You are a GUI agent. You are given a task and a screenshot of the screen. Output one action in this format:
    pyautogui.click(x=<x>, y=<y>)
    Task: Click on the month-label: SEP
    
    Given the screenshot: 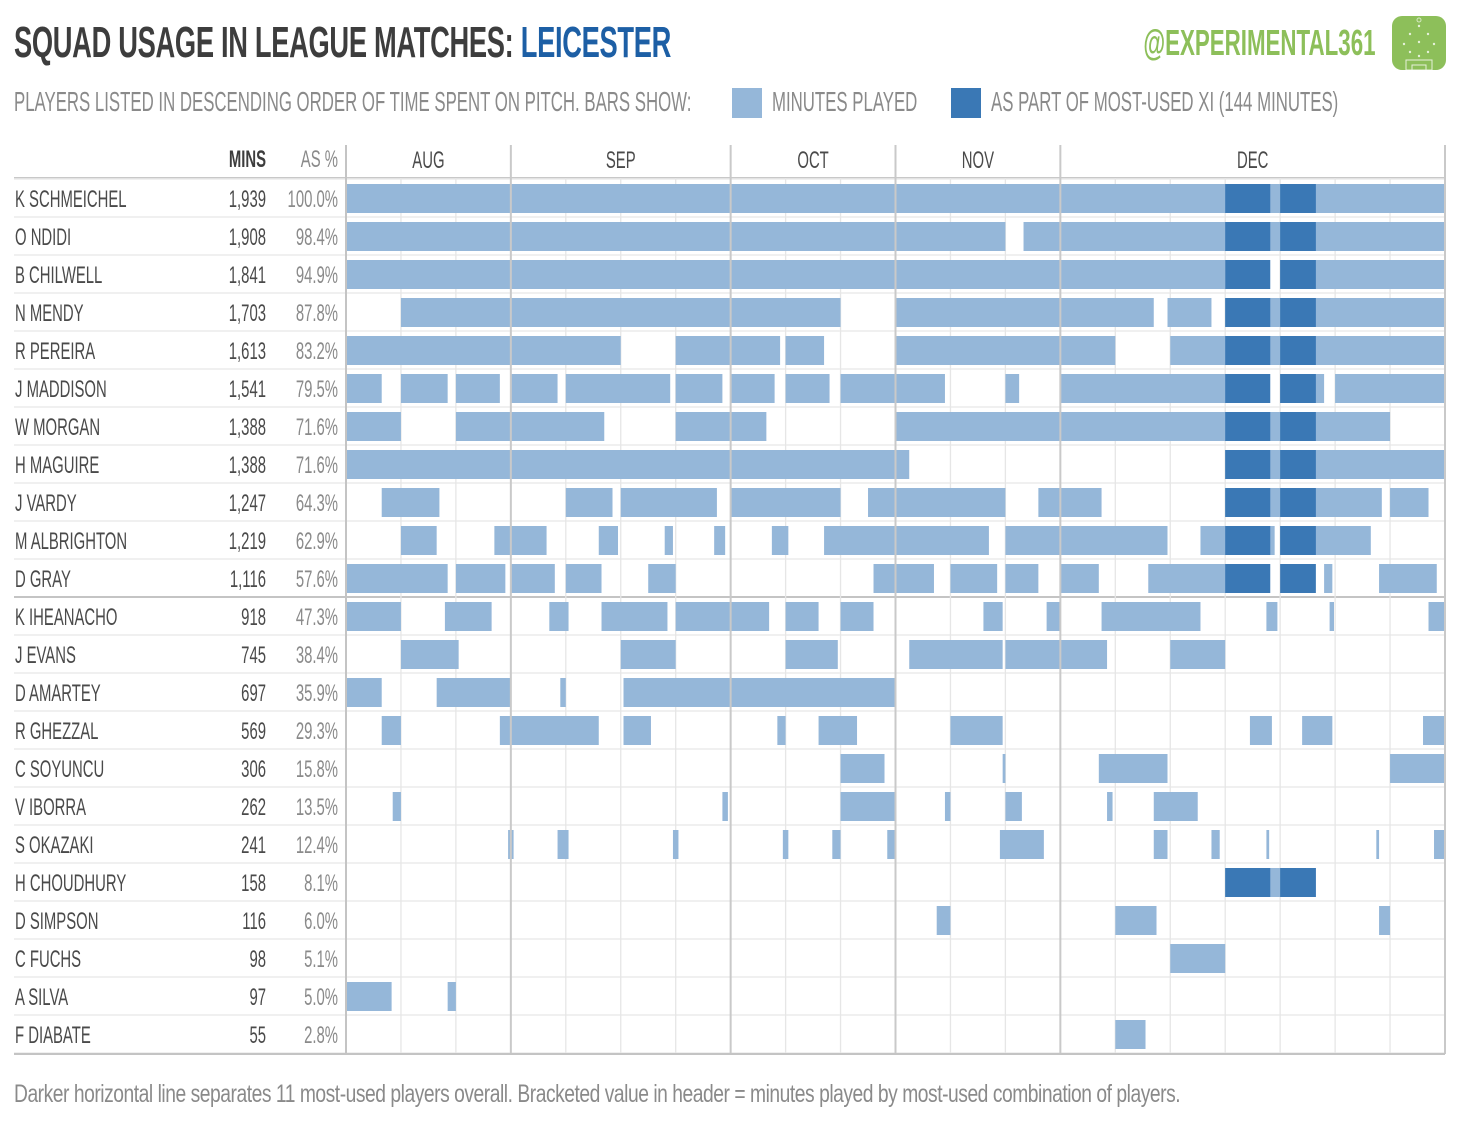 What is the action you would take?
    pyautogui.click(x=621, y=161)
    